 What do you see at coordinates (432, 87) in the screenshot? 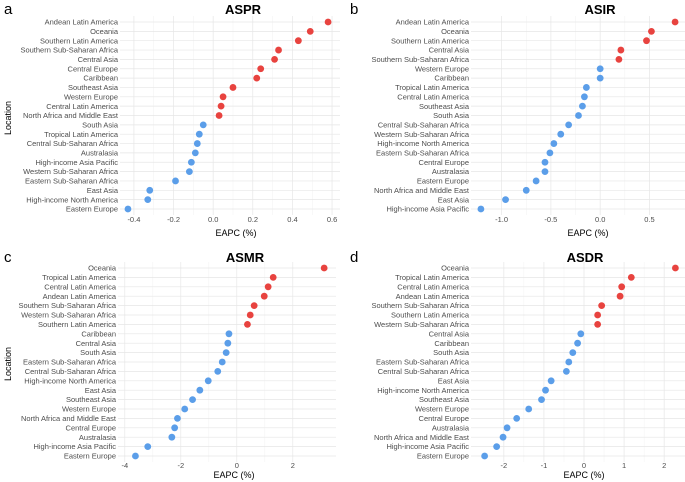
I see `category-label: Tropical Latin America` at bounding box center [432, 87].